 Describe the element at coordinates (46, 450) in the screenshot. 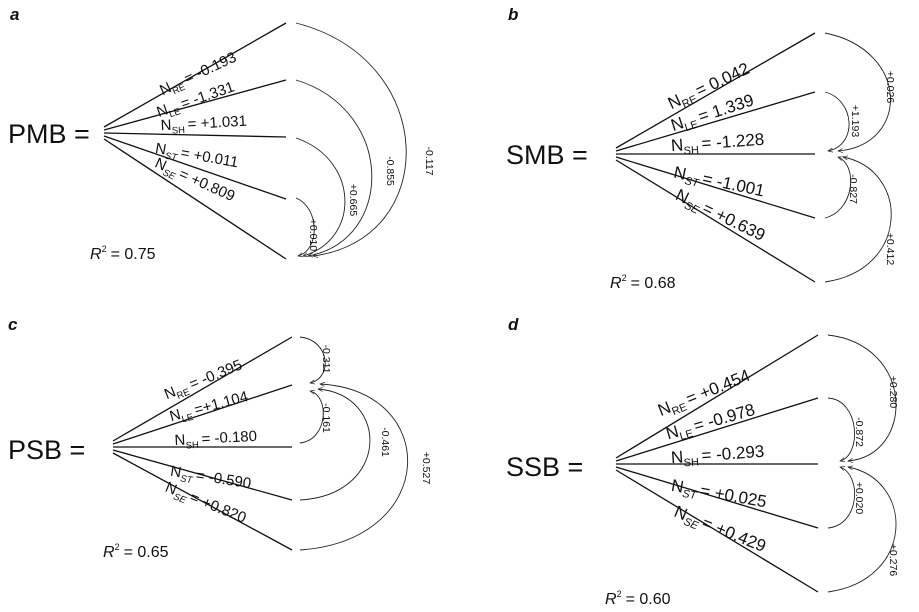

I see `equation-lhs: PSB =` at that location.